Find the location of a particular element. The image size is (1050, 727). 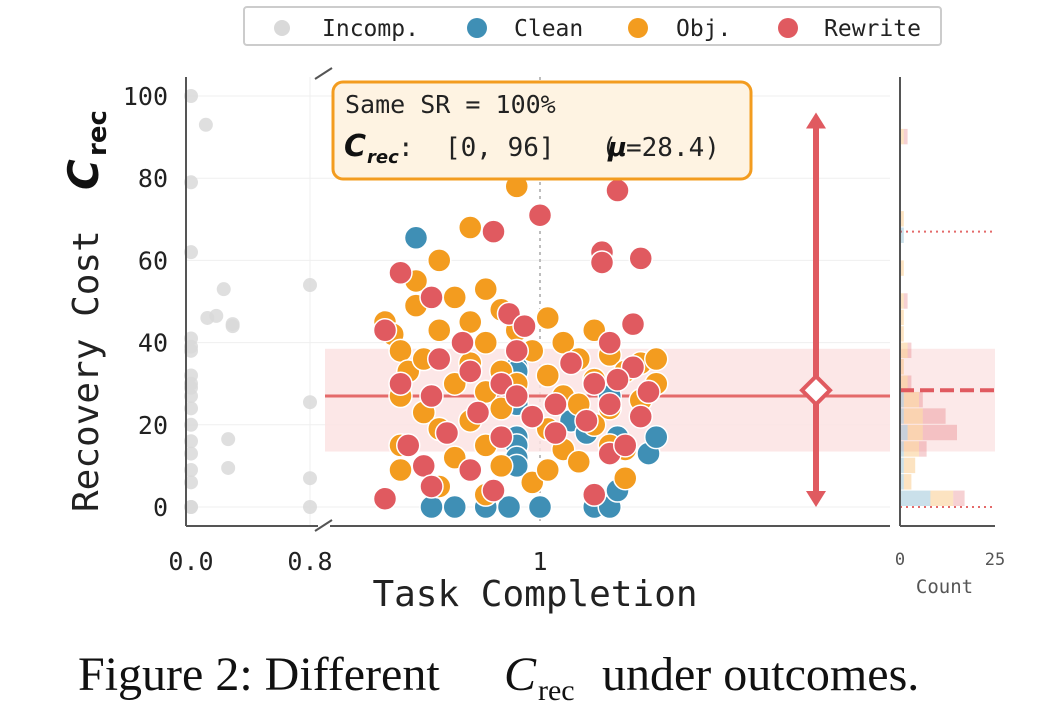

caption-sub: rec is located at coordinates (556, 690).